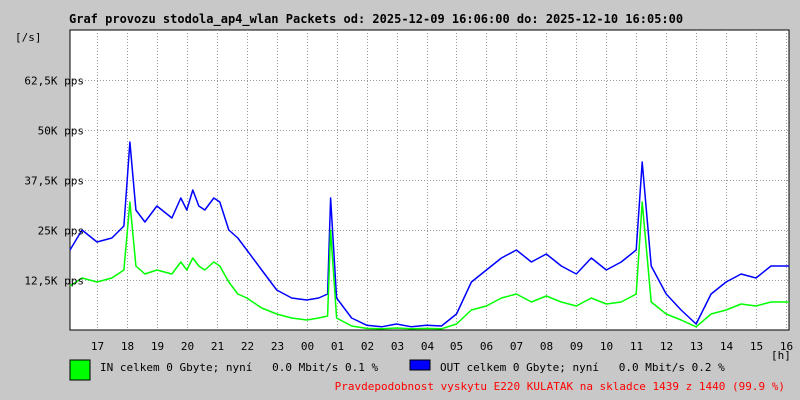 The image size is (800, 400). What do you see at coordinates (157, 346) in the screenshot?
I see `x-tick-label: 19` at bounding box center [157, 346].